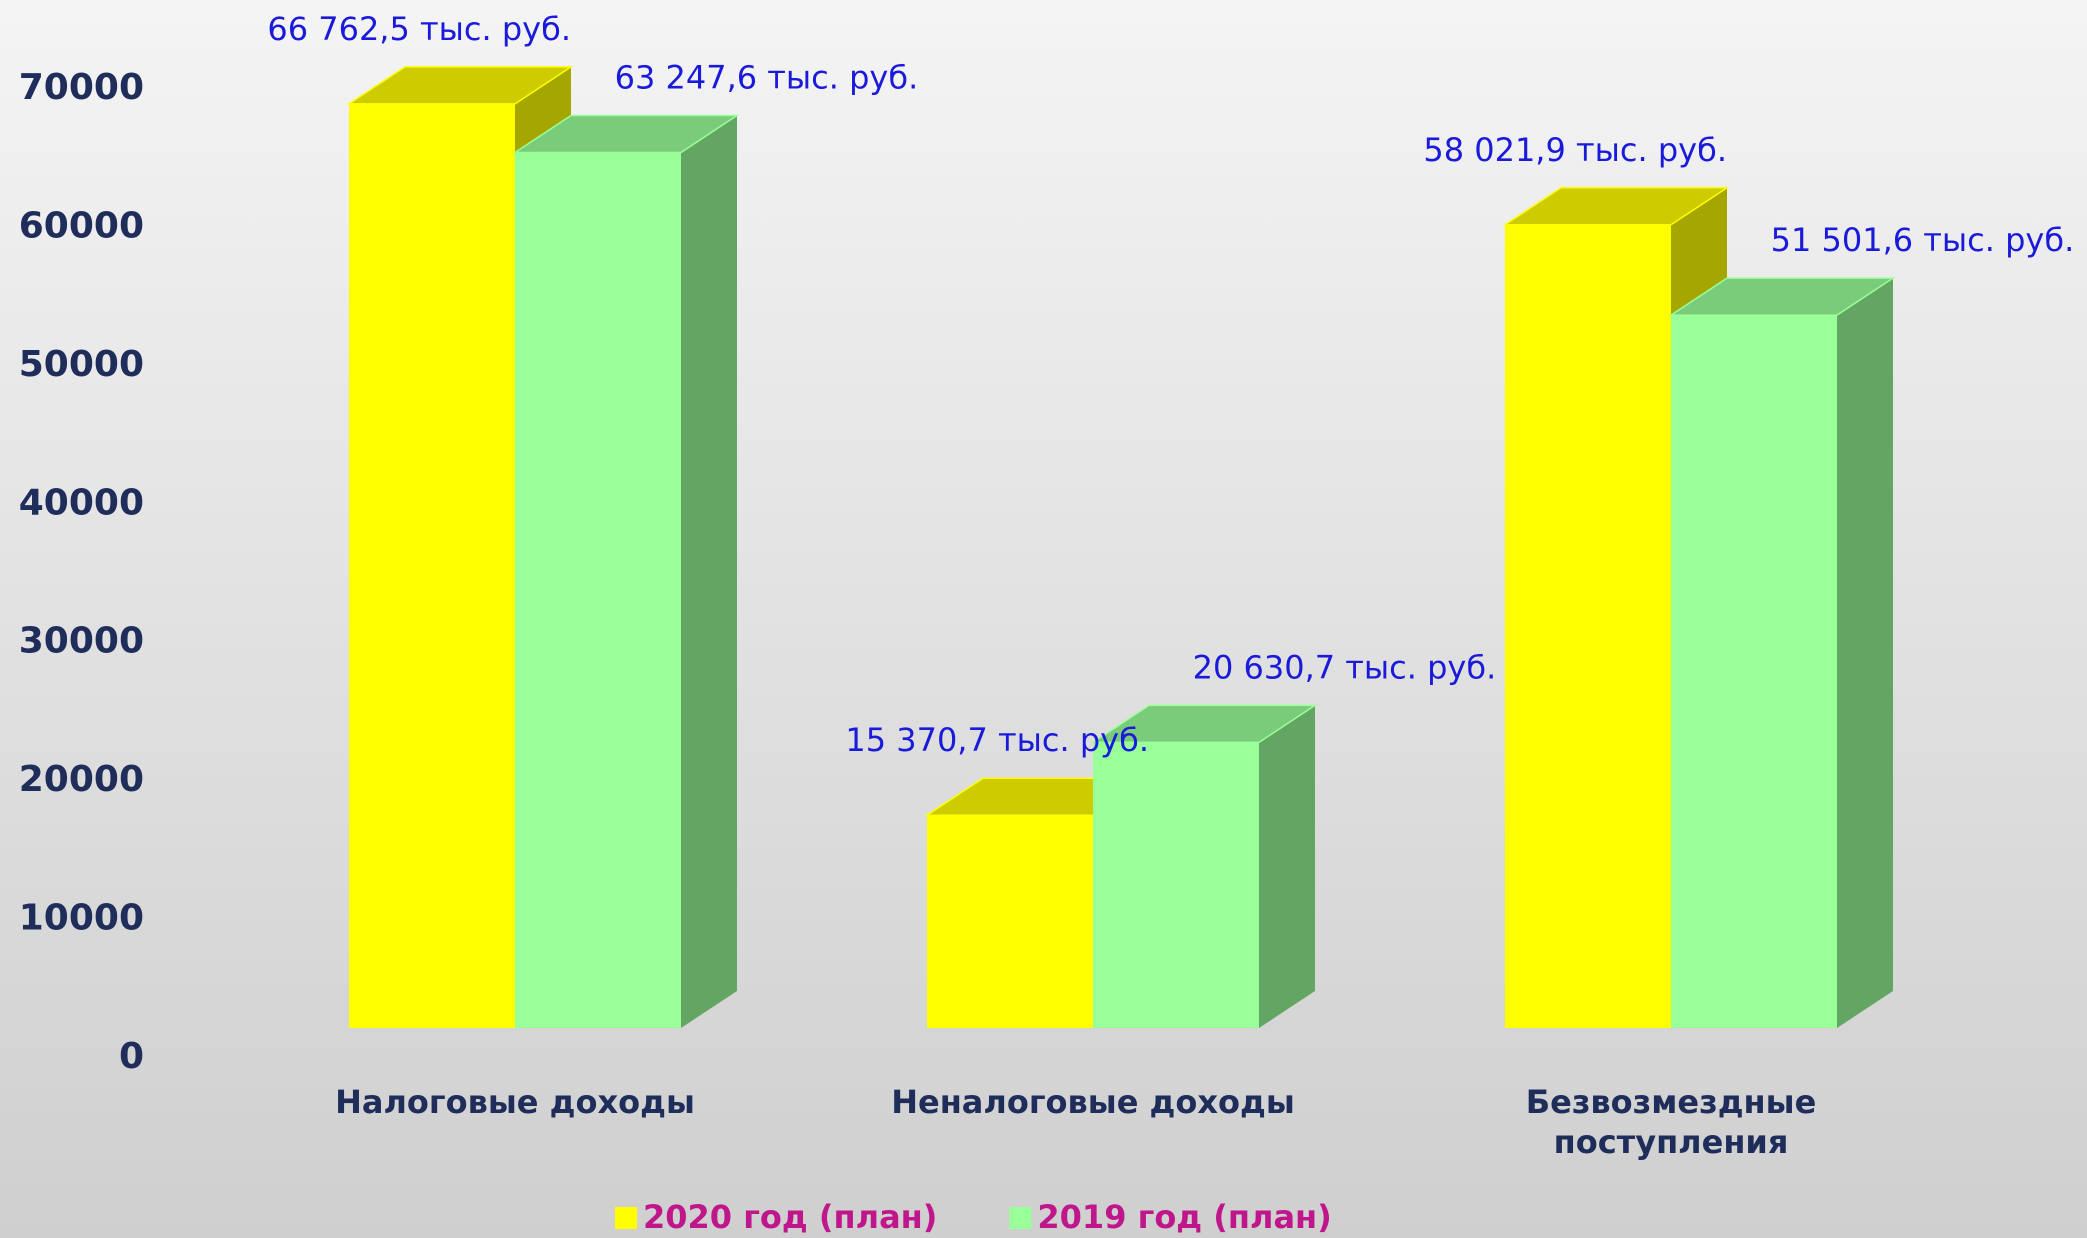  I want to click on y-tick-label: 30000, so click(81, 641).